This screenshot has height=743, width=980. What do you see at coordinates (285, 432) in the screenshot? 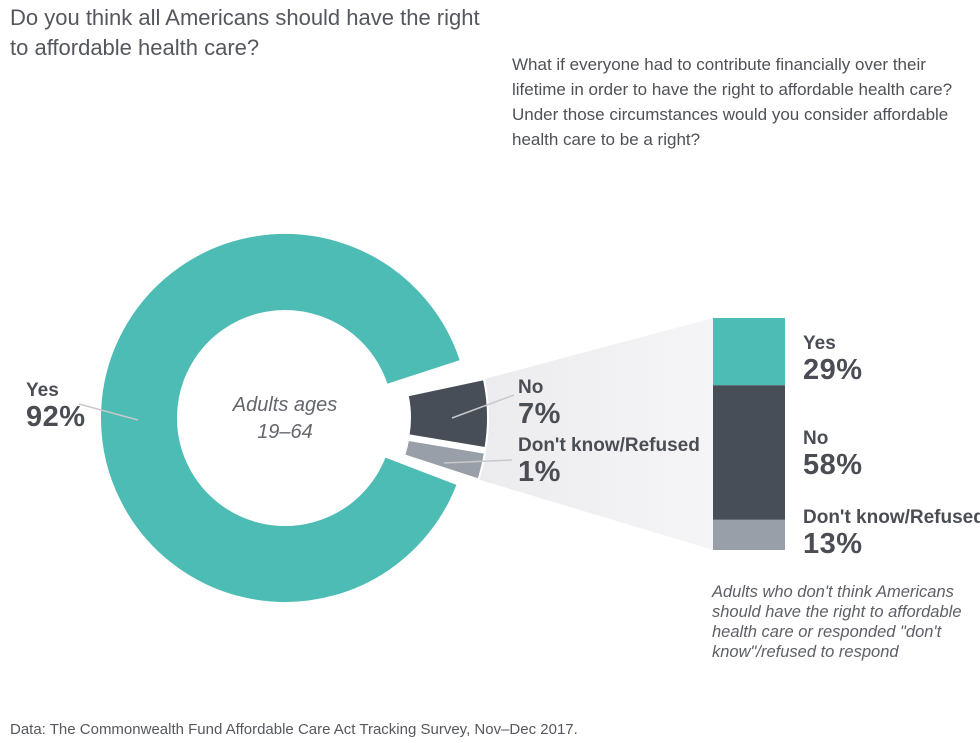
I see `donut-center-label-line2: 19–64` at bounding box center [285, 432].